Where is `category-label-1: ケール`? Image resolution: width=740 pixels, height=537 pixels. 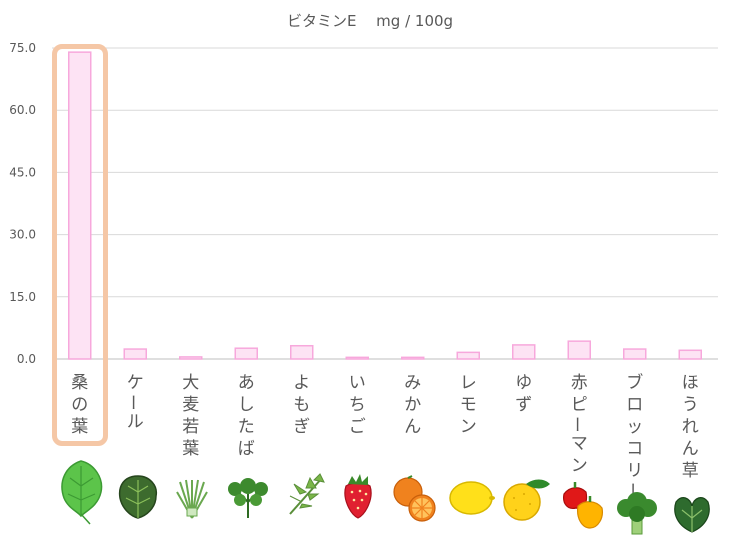 category-label-1: ケール is located at coordinates (132, 402).